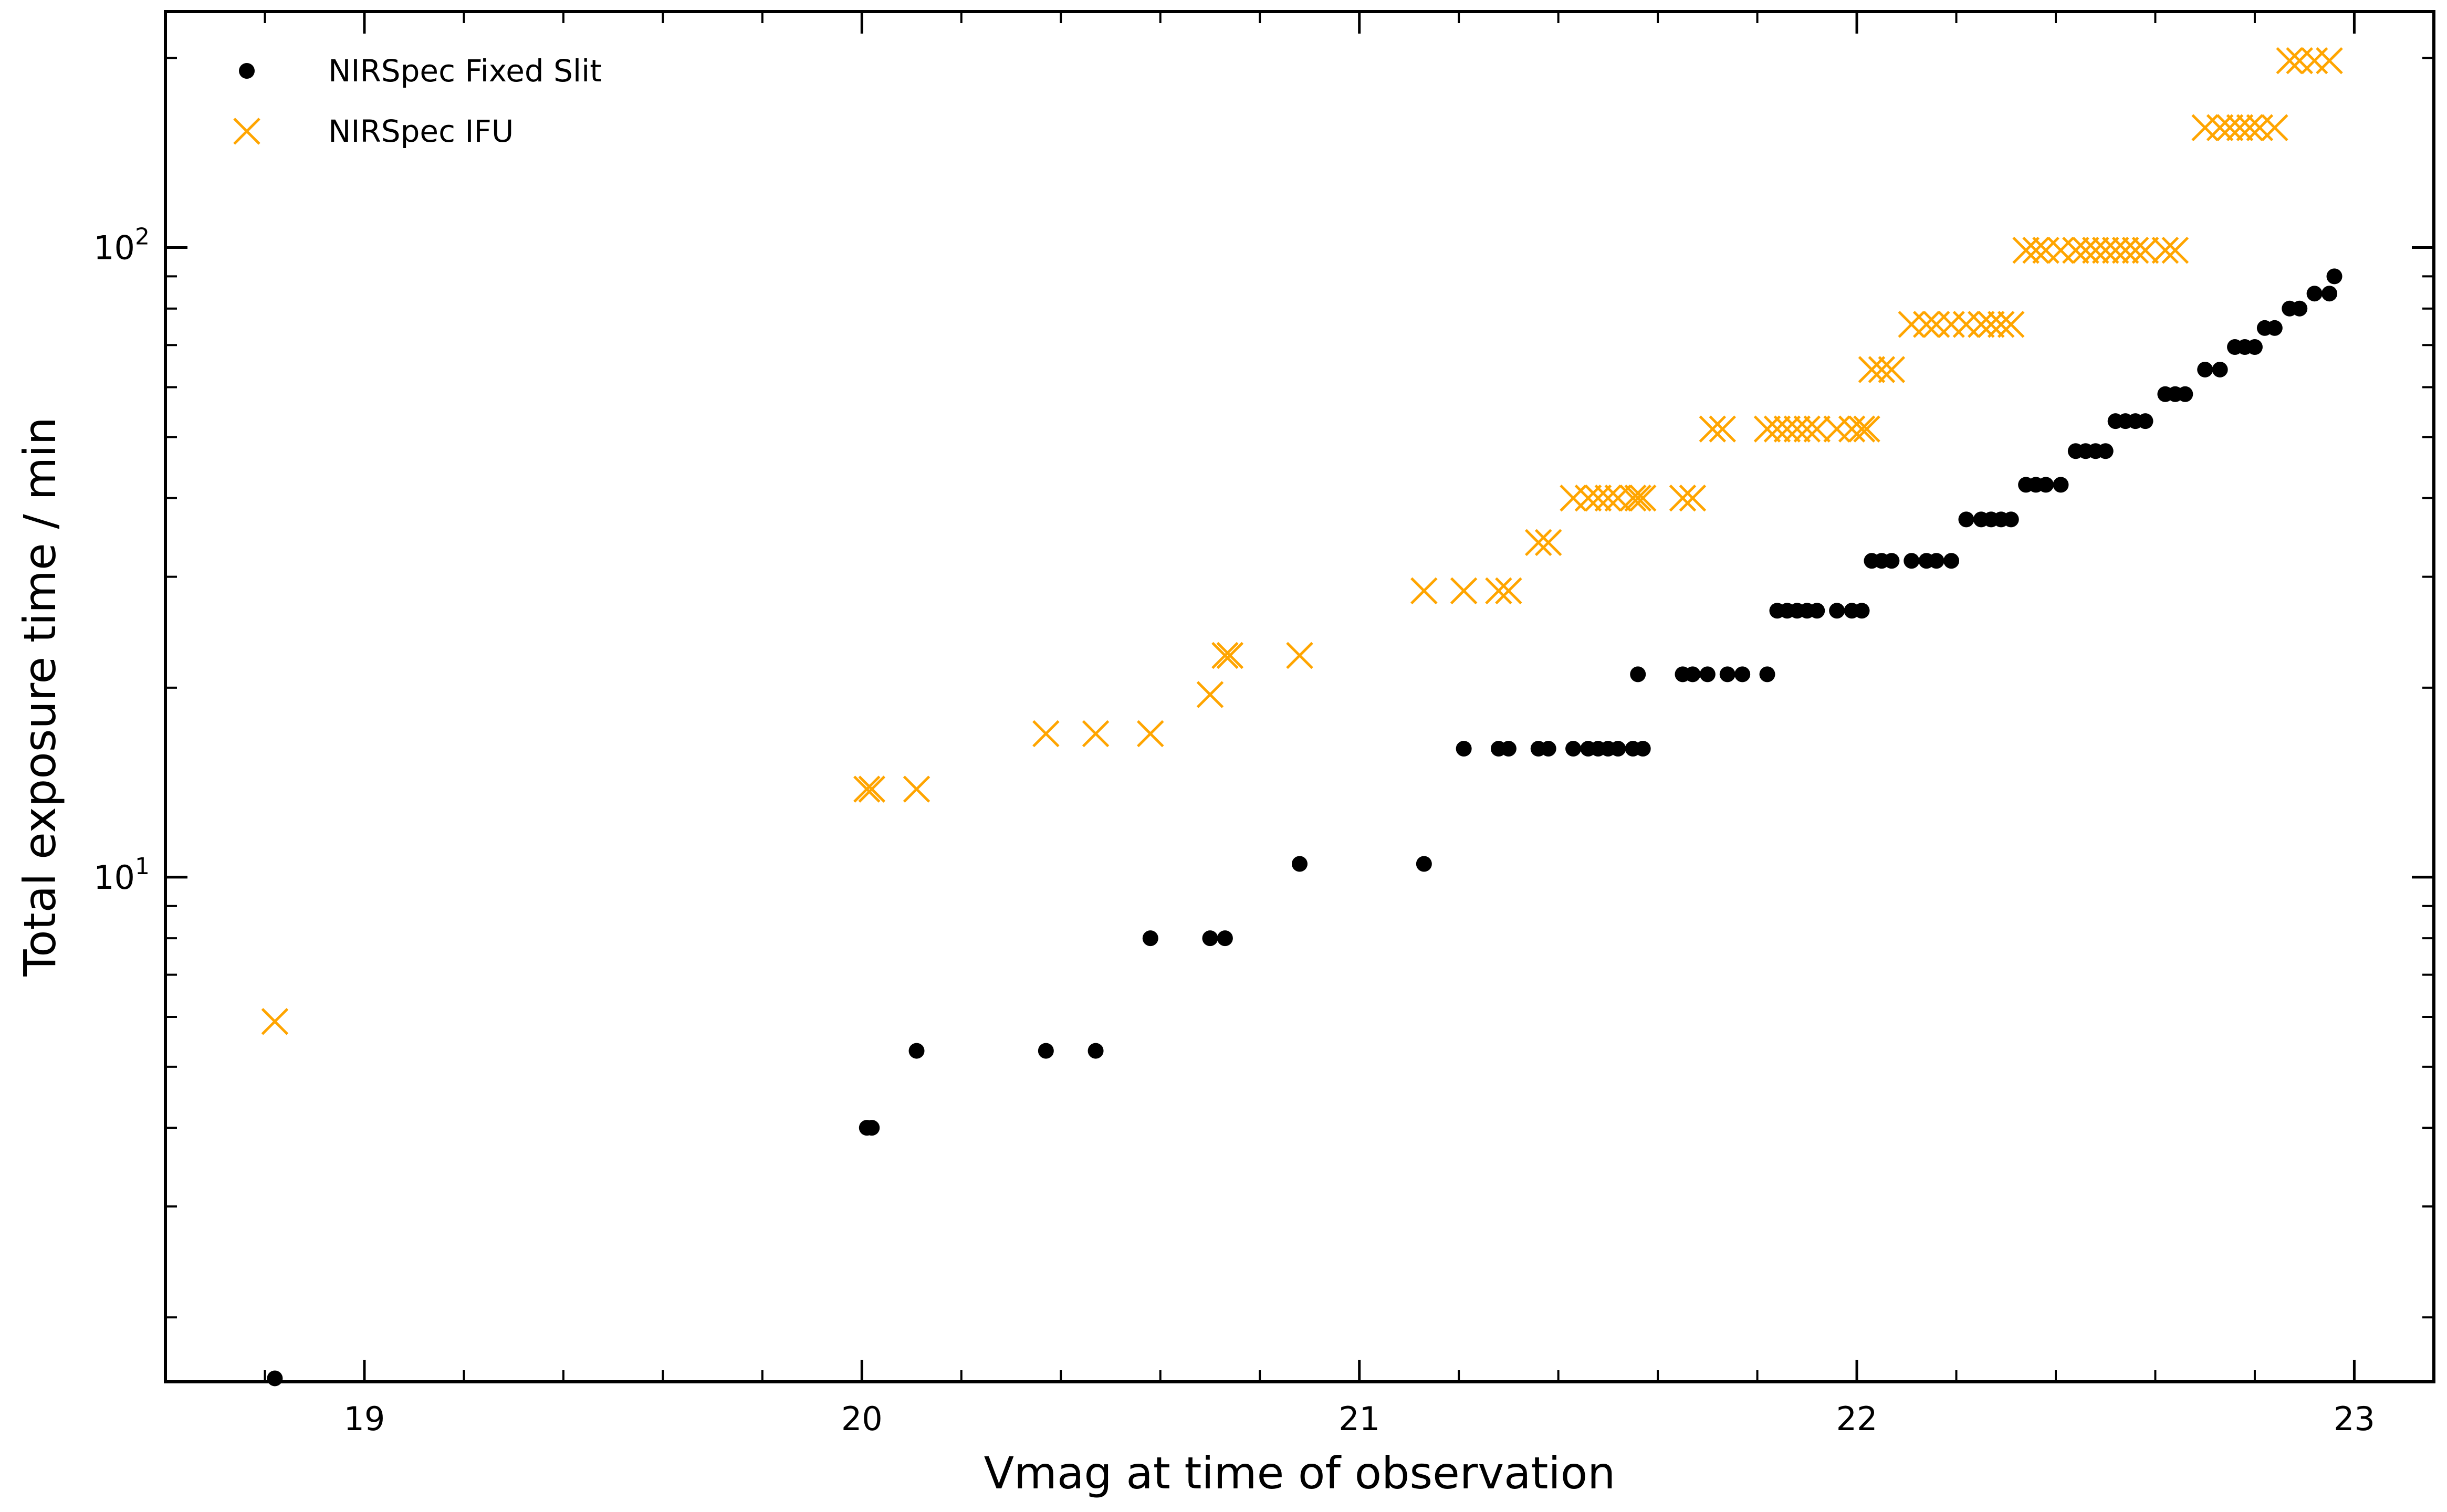 The height and width of the screenshot is (1512, 2447). Describe the element at coordinates (418, 101) in the screenshot. I see `legend: NIRSpec Fixed Slit NIRSpec IFU` at that location.